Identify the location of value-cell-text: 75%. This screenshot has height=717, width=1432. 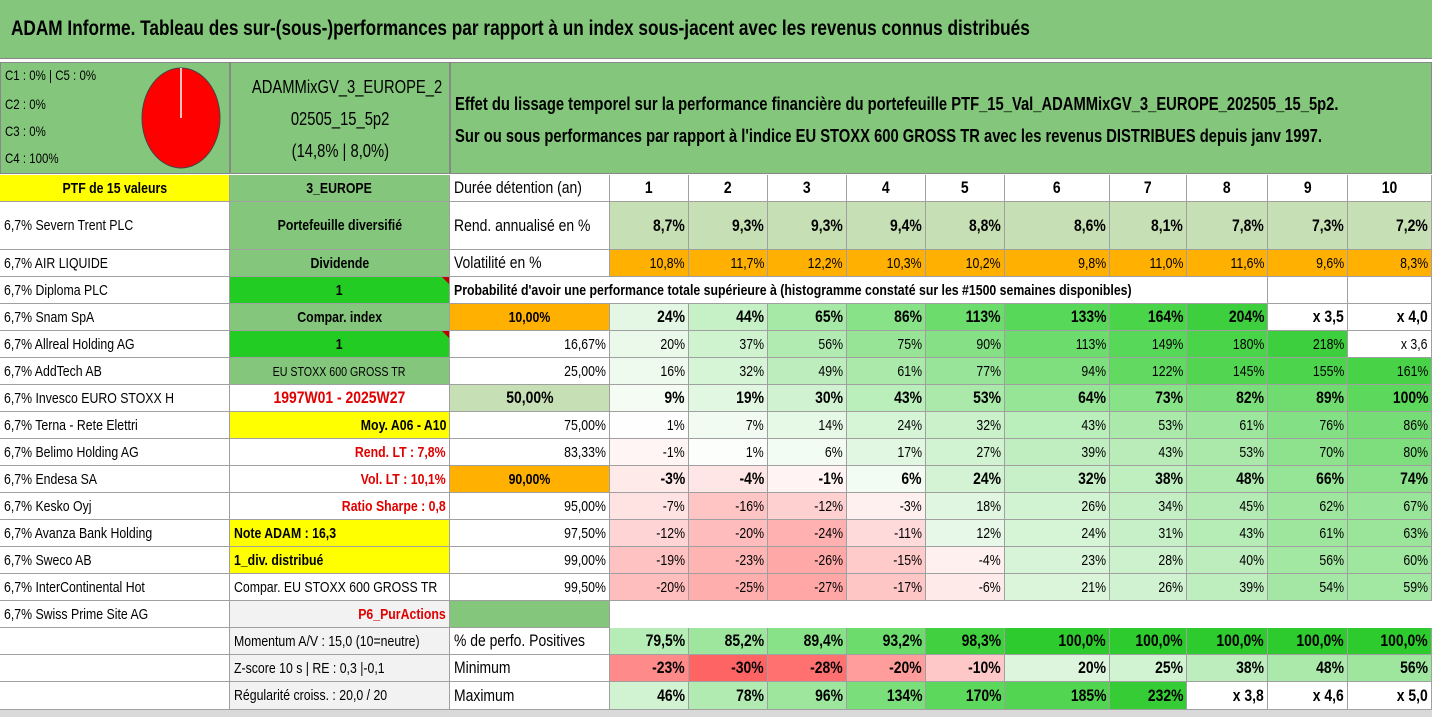
(909, 344).